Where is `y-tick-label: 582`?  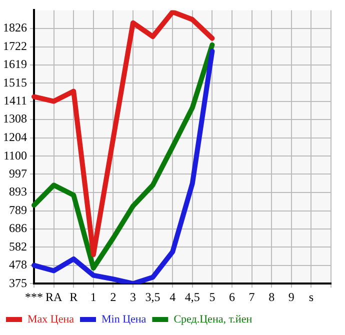 y-tick-label: 582 is located at coordinates (18, 246).